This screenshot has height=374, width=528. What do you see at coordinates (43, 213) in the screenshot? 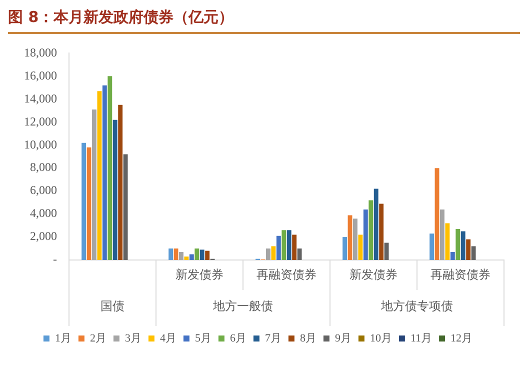
I see `y-tick-label: 4,000` at bounding box center [43, 213].